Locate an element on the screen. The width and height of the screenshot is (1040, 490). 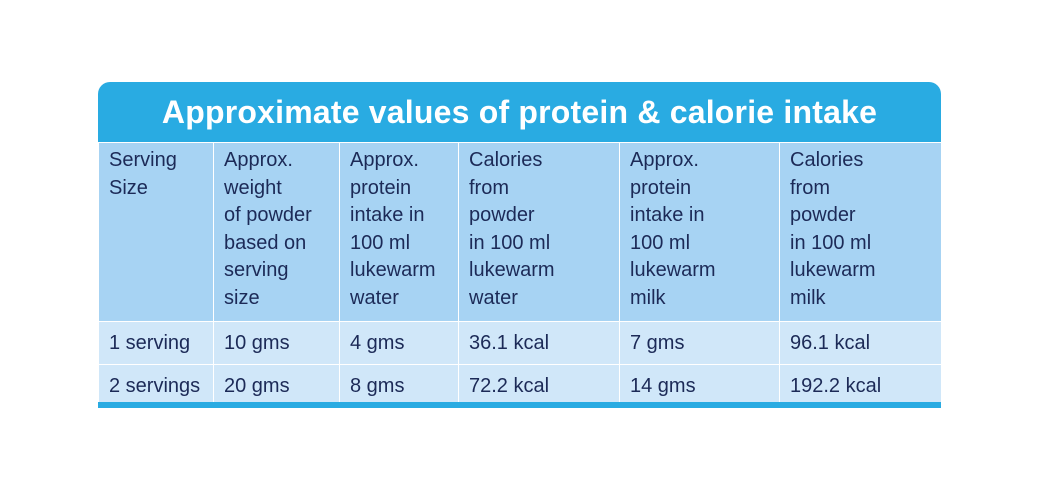
cell-serving-size: 2 servings is located at coordinates (156, 386).